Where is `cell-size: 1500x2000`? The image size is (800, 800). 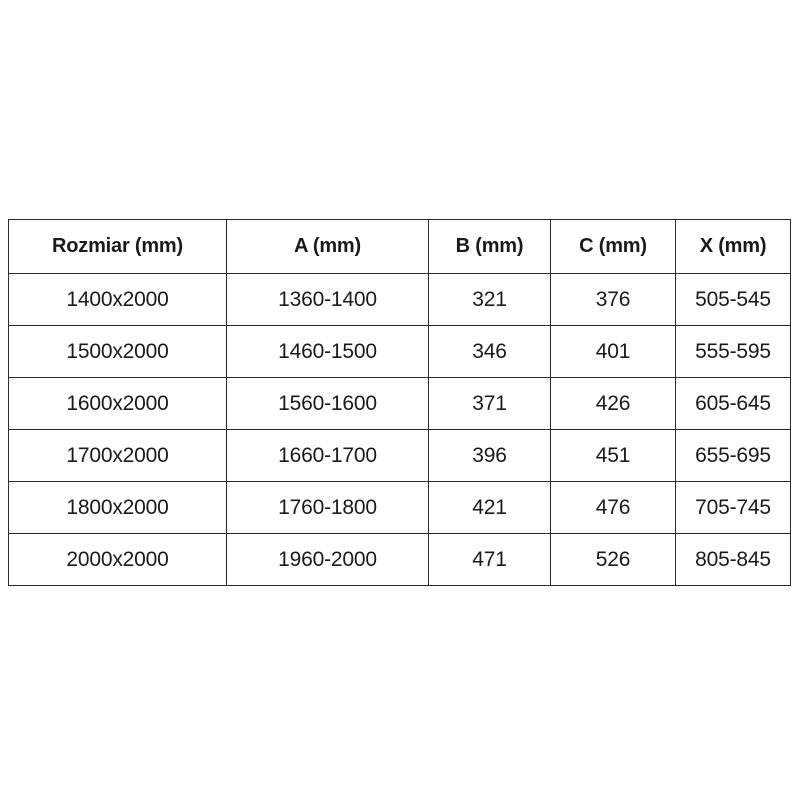 cell-size: 1500x2000 is located at coordinates (117, 351).